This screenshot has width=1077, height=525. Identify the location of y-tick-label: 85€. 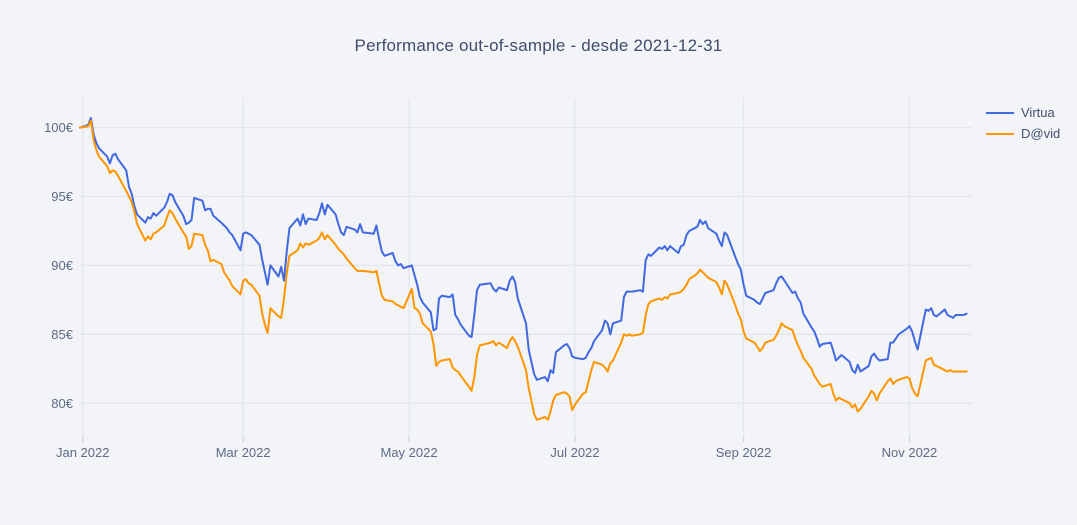
(62, 334).